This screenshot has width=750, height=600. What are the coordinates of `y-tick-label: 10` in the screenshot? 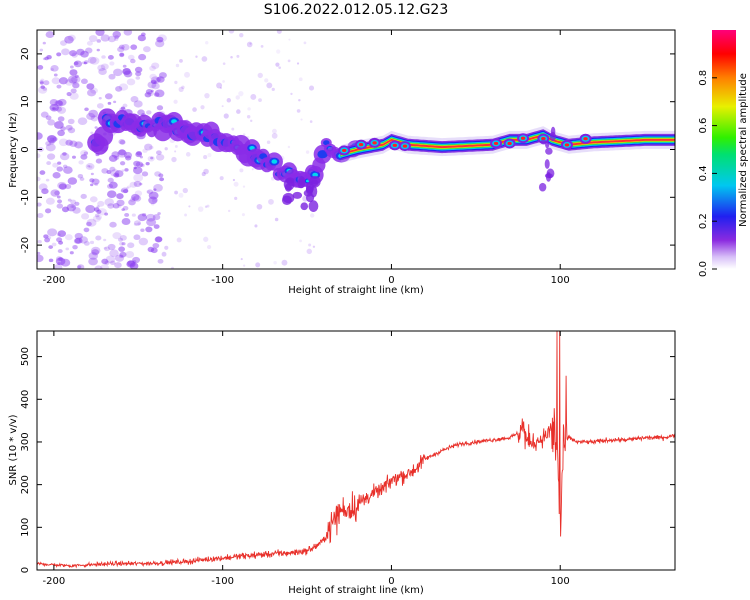 It's located at (25, 101).